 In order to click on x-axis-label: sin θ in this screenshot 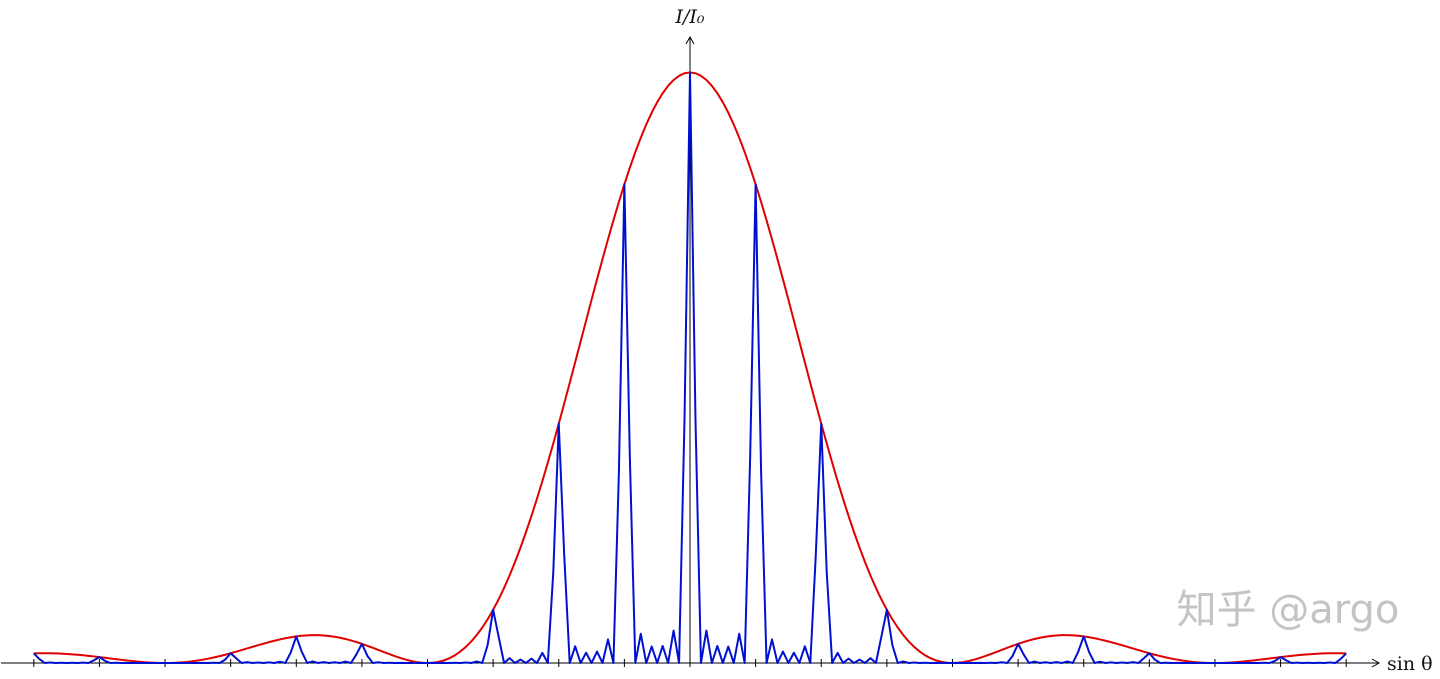, I will do `click(1410, 664)`.